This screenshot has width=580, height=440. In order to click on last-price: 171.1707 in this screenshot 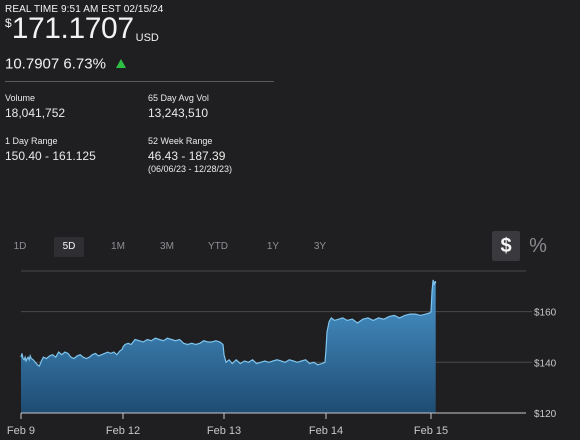, I will do `click(72, 28)`.